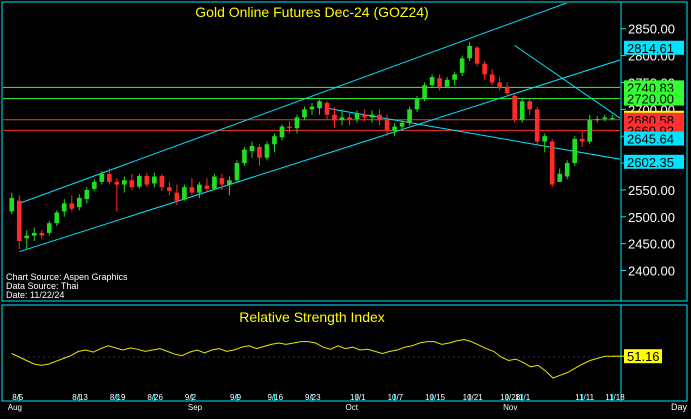 The height and width of the screenshot is (419, 691). Describe the element at coordinates (312, 358) in the screenshot. I see `rsi-line` at that location.